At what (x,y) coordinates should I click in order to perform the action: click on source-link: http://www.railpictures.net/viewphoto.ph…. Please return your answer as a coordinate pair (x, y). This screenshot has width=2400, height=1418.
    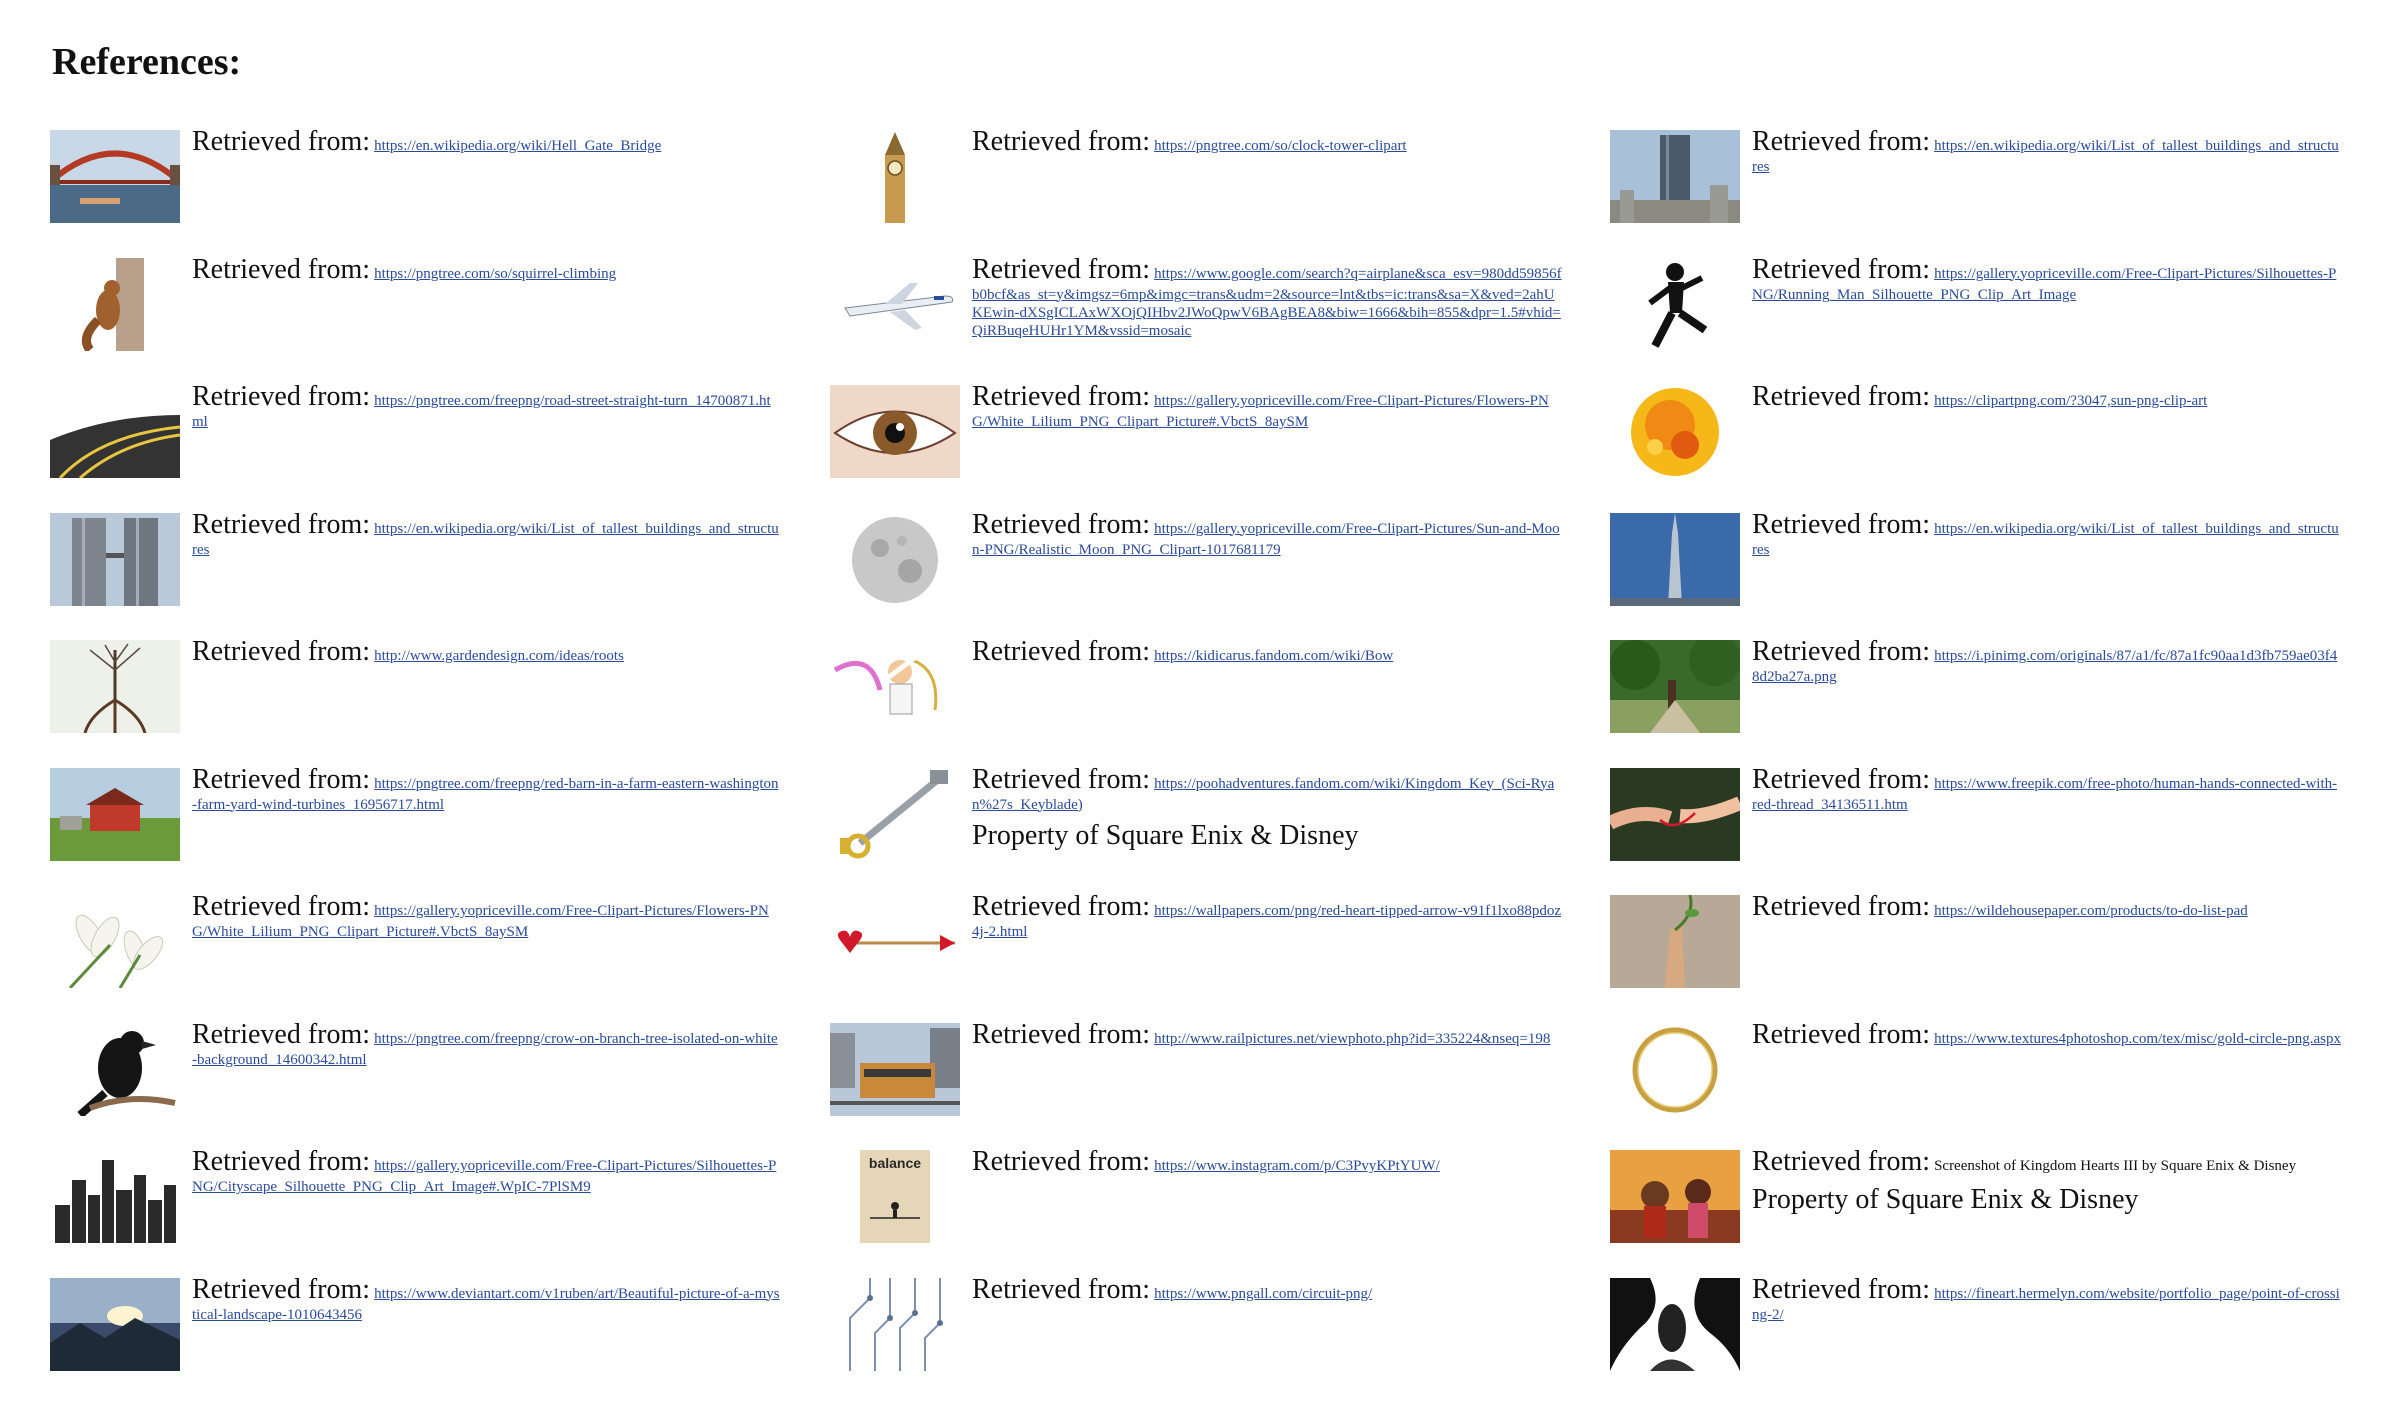
    Looking at the image, I should click on (1352, 1038).